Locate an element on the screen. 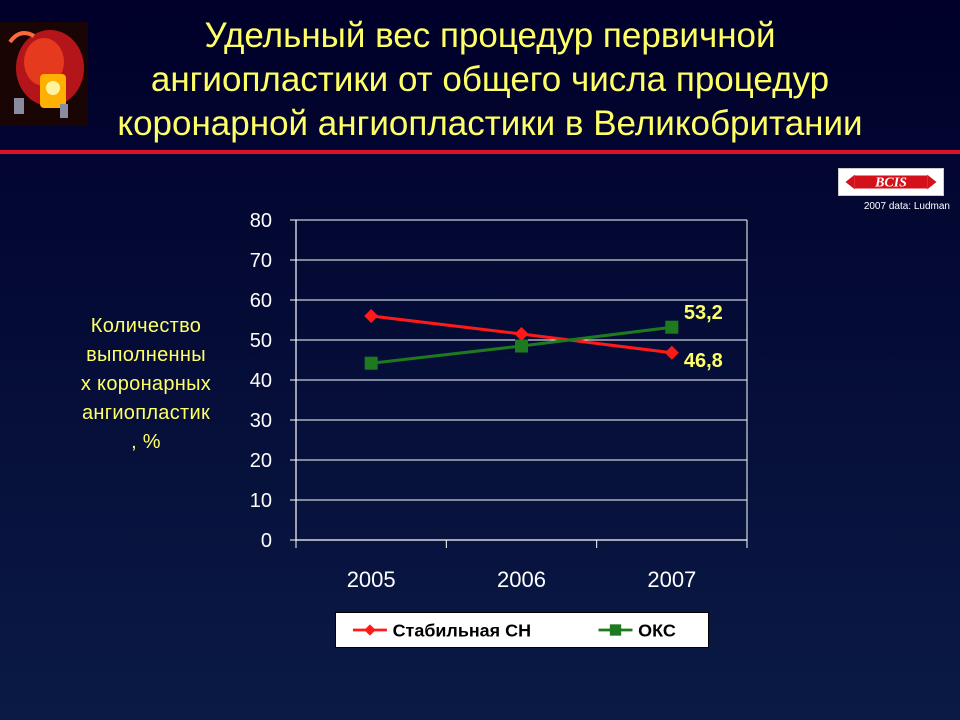  heart-illustration-icon is located at coordinates (44, 74).